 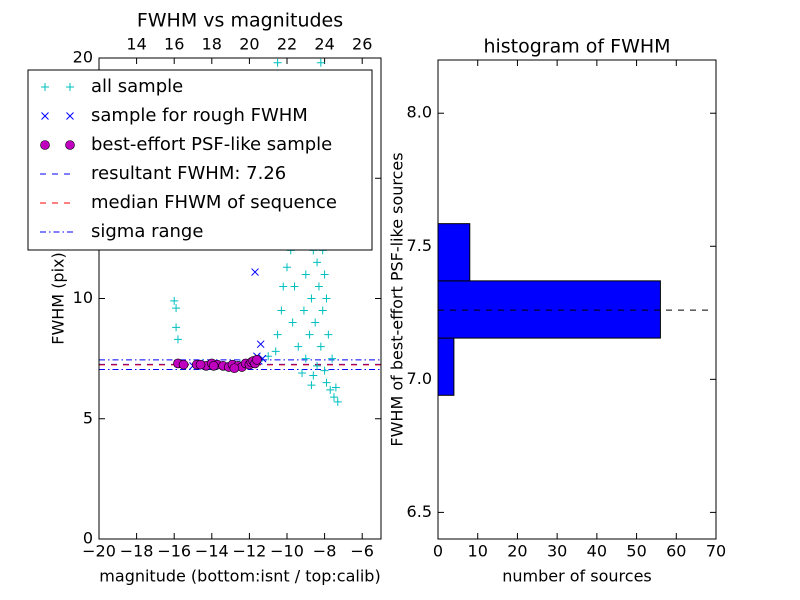 I want to click on x2-tick-label: 20, so click(x=249, y=44).